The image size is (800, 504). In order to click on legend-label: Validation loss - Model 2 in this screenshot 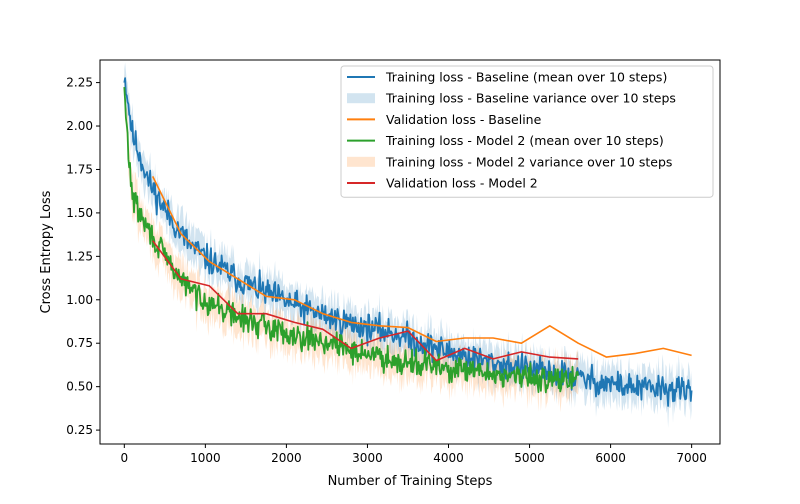, I will do `click(462, 183)`.